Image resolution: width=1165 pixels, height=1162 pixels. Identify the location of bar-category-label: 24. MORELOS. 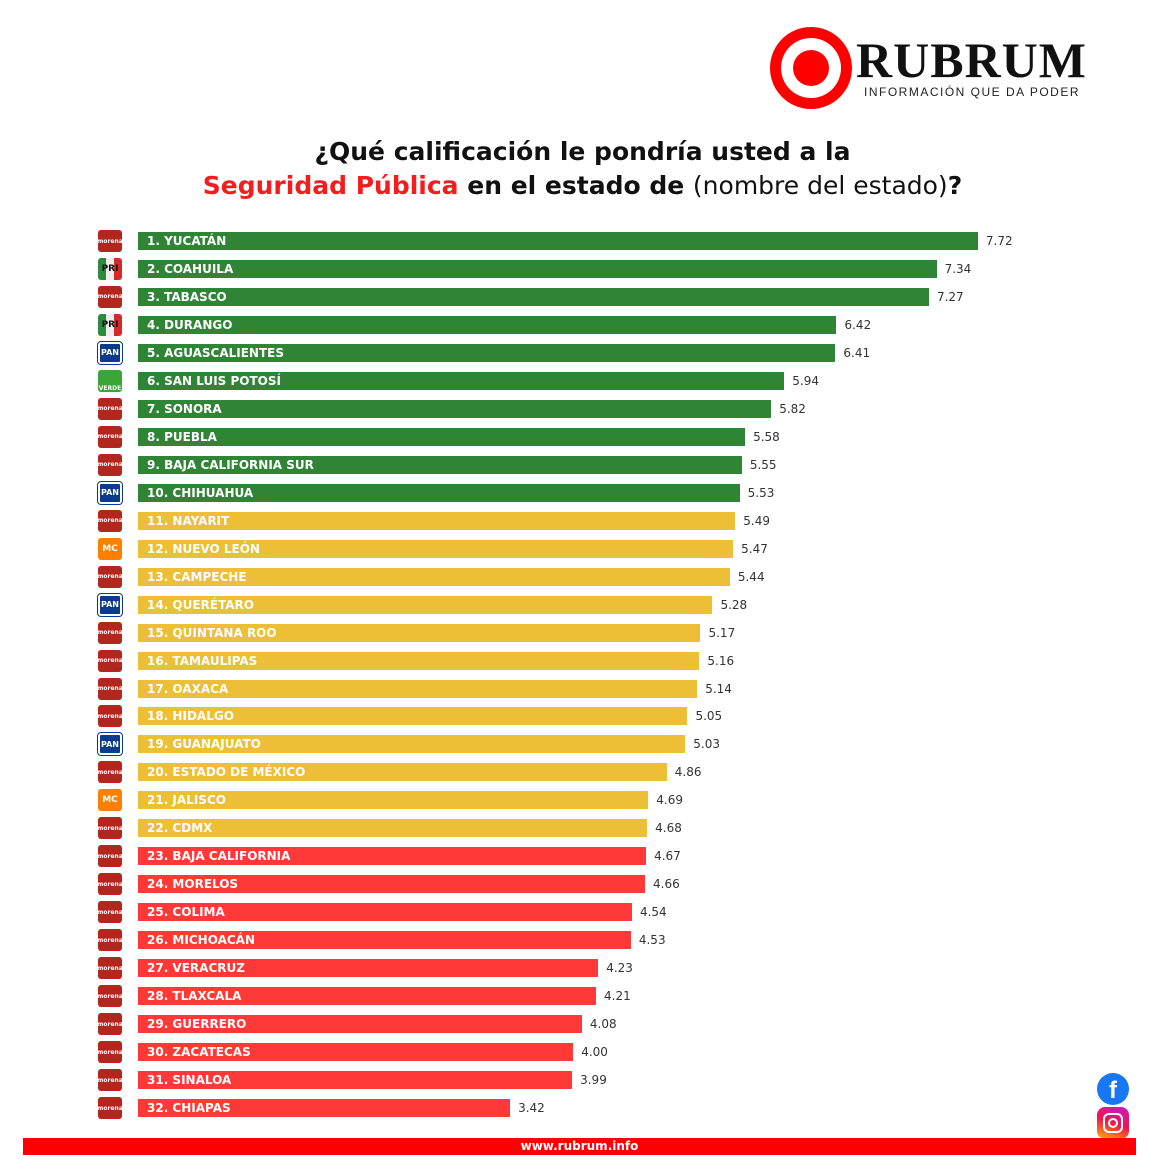
(193, 884).